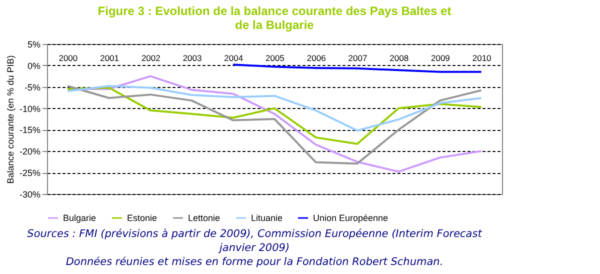 The height and width of the screenshot is (274, 600). I want to click on y-axis-title: Balance courante (en % du PIB), so click(10, 119).